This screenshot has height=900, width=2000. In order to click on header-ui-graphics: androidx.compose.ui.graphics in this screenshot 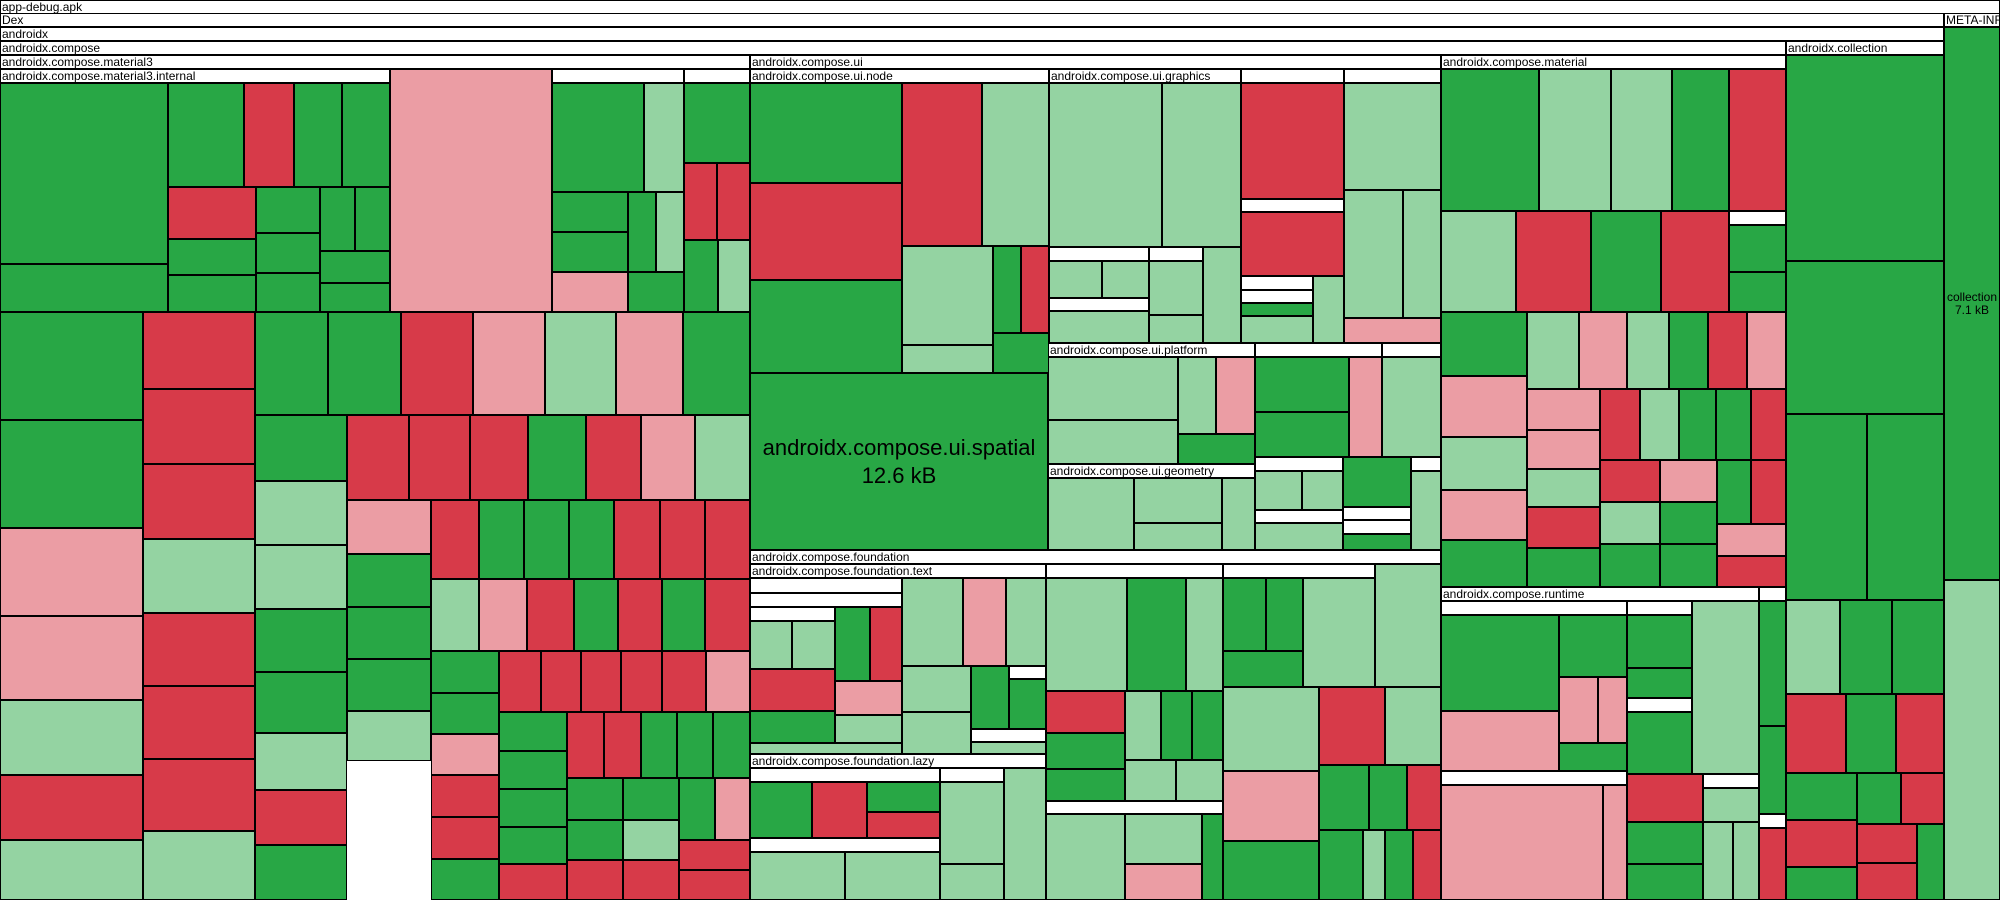, I will do `click(1145, 76)`.